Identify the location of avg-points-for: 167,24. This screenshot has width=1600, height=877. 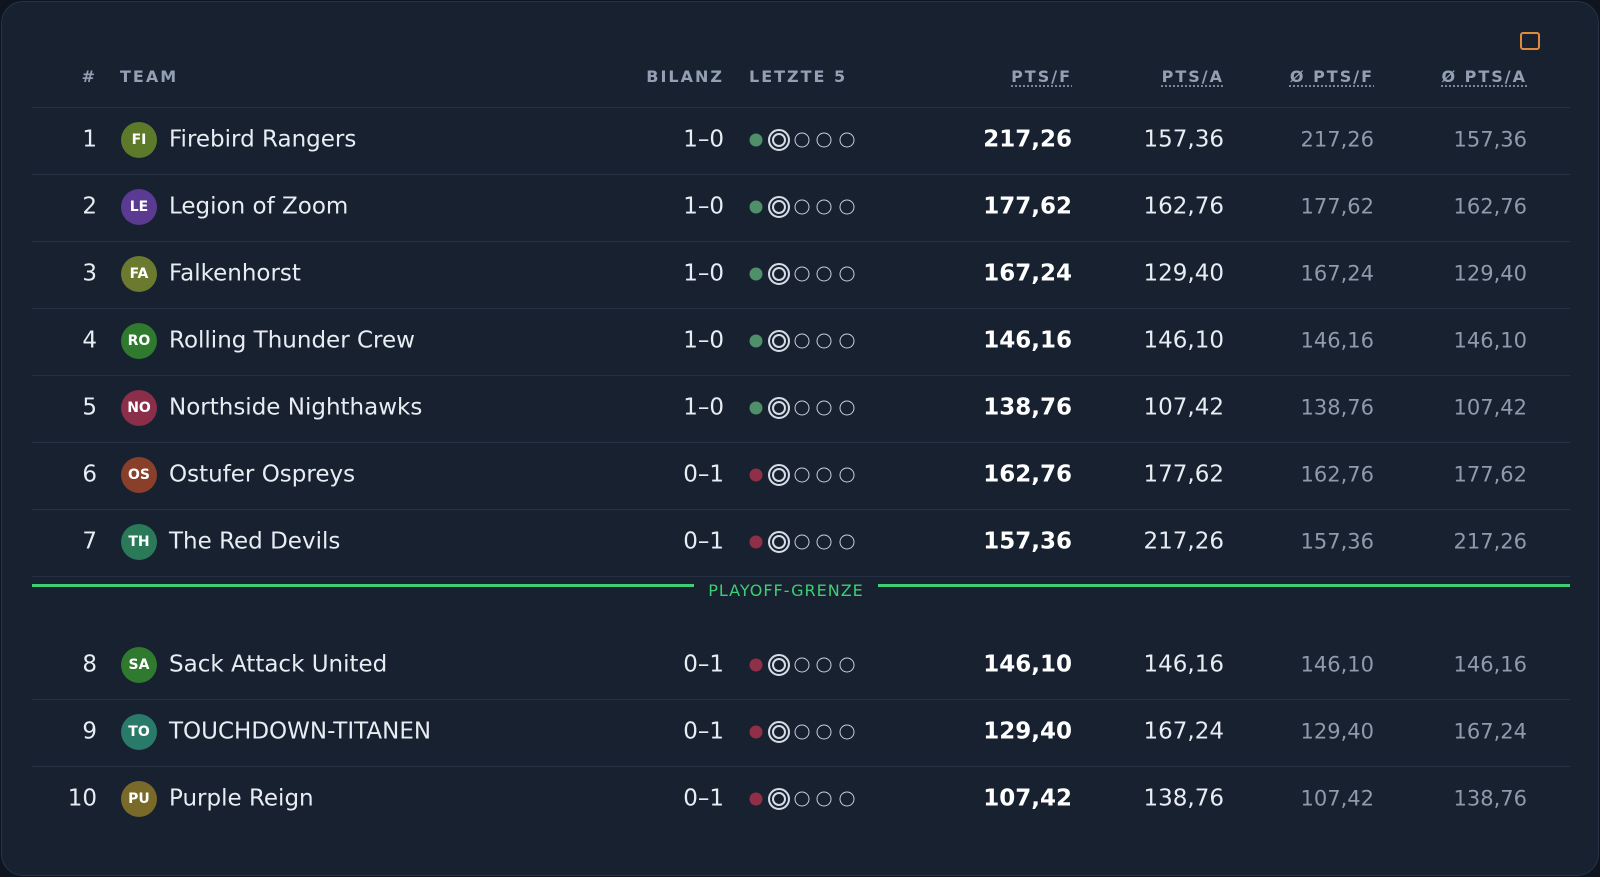
(1337, 273).